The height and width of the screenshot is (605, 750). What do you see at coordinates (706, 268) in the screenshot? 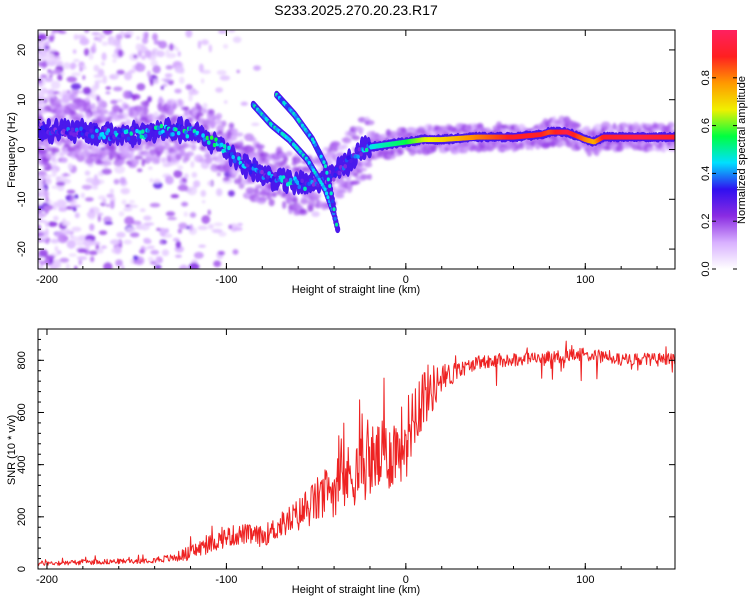
I see `colorbar-tick-label: 0.0` at bounding box center [706, 268].